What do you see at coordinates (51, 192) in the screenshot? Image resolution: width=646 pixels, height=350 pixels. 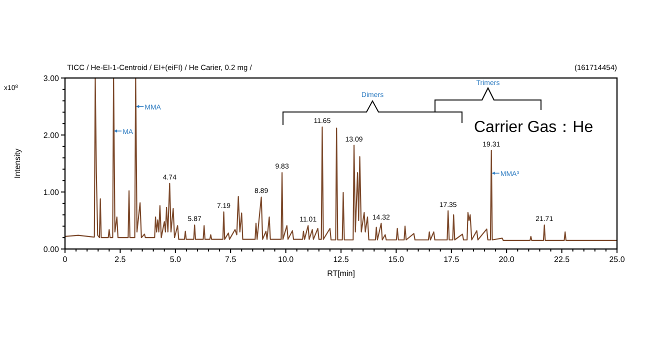 I see `y-tick-label: 1.00` at bounding box center [51, 192].